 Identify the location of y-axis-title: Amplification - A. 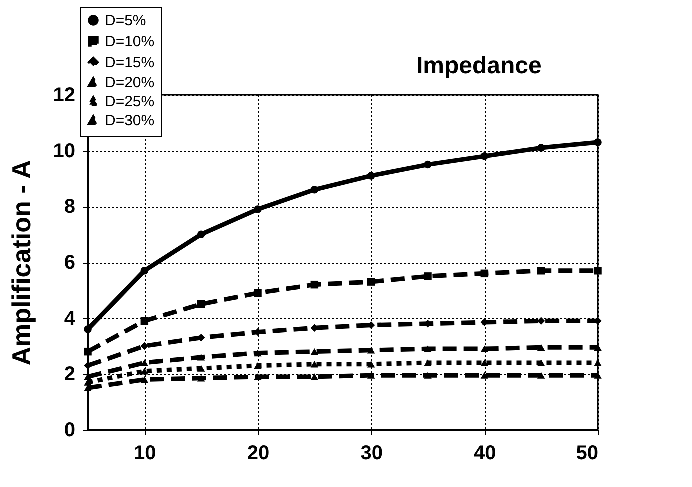
(21, 263).